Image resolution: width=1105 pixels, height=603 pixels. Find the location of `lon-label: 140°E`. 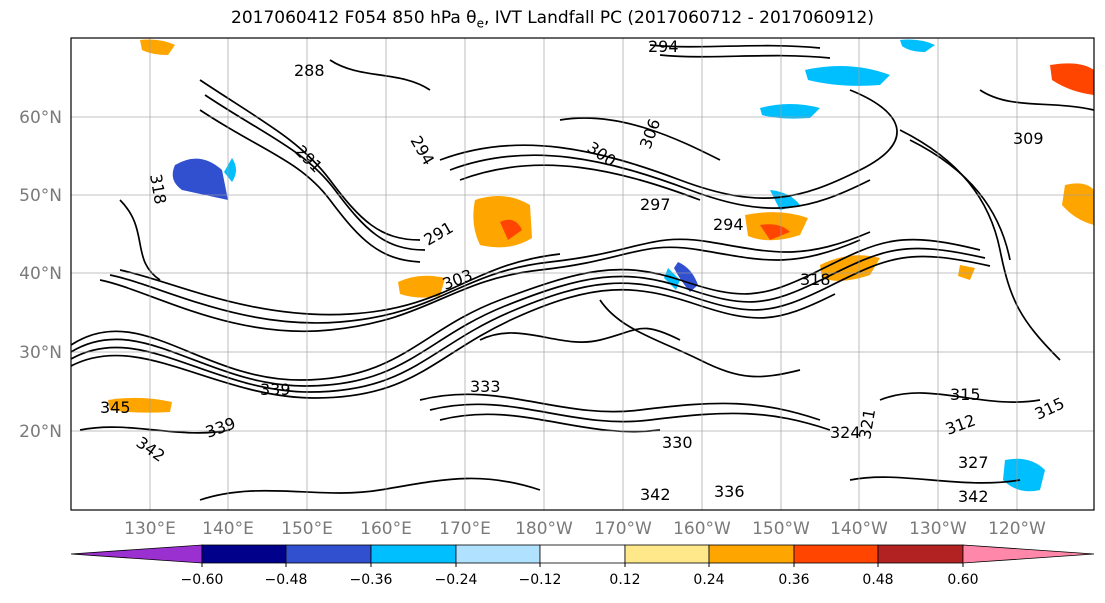

lon-label: 140°E is located at coordinates (228, 529).